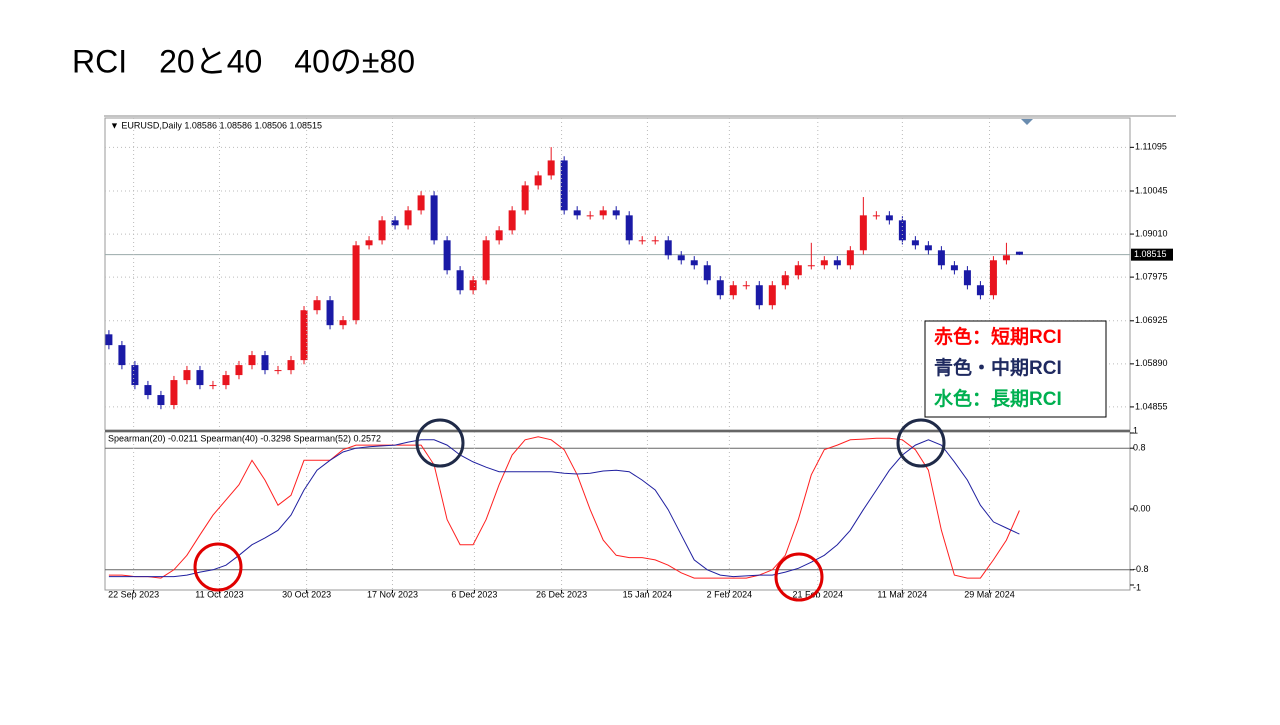 Image resolution: width=1280 pixels, height=725 pixels. What do you see at coordinates (1139, 448) in the screenshot?
I see `y-tick-label: 0.8` at bounding box center [1139, 448].